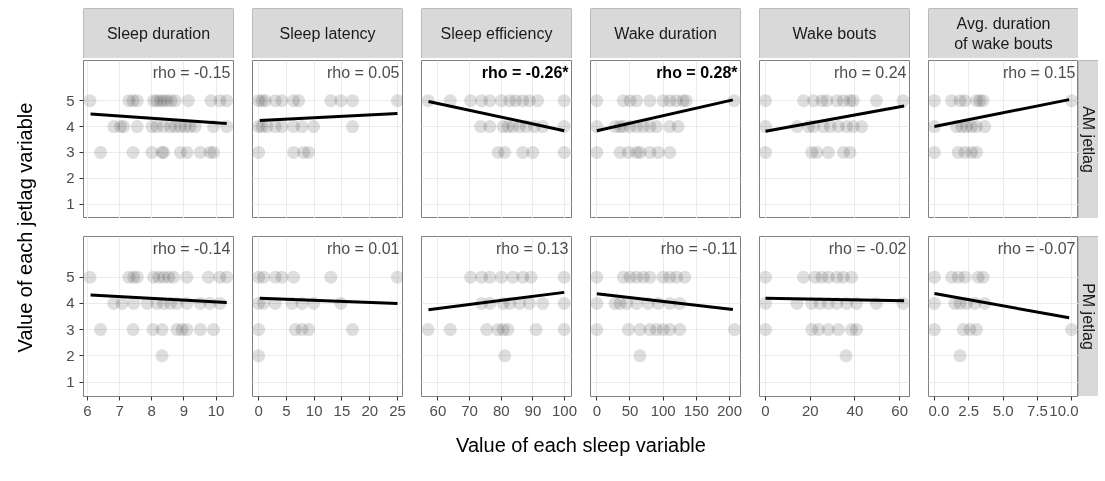 Image resolution: width=1105 pixels, height=481 pixels. What do you see at coordinates (532, 248) in the screenshot?
I see `annotation: rho = 0.13` at bounding box center [532, 248].